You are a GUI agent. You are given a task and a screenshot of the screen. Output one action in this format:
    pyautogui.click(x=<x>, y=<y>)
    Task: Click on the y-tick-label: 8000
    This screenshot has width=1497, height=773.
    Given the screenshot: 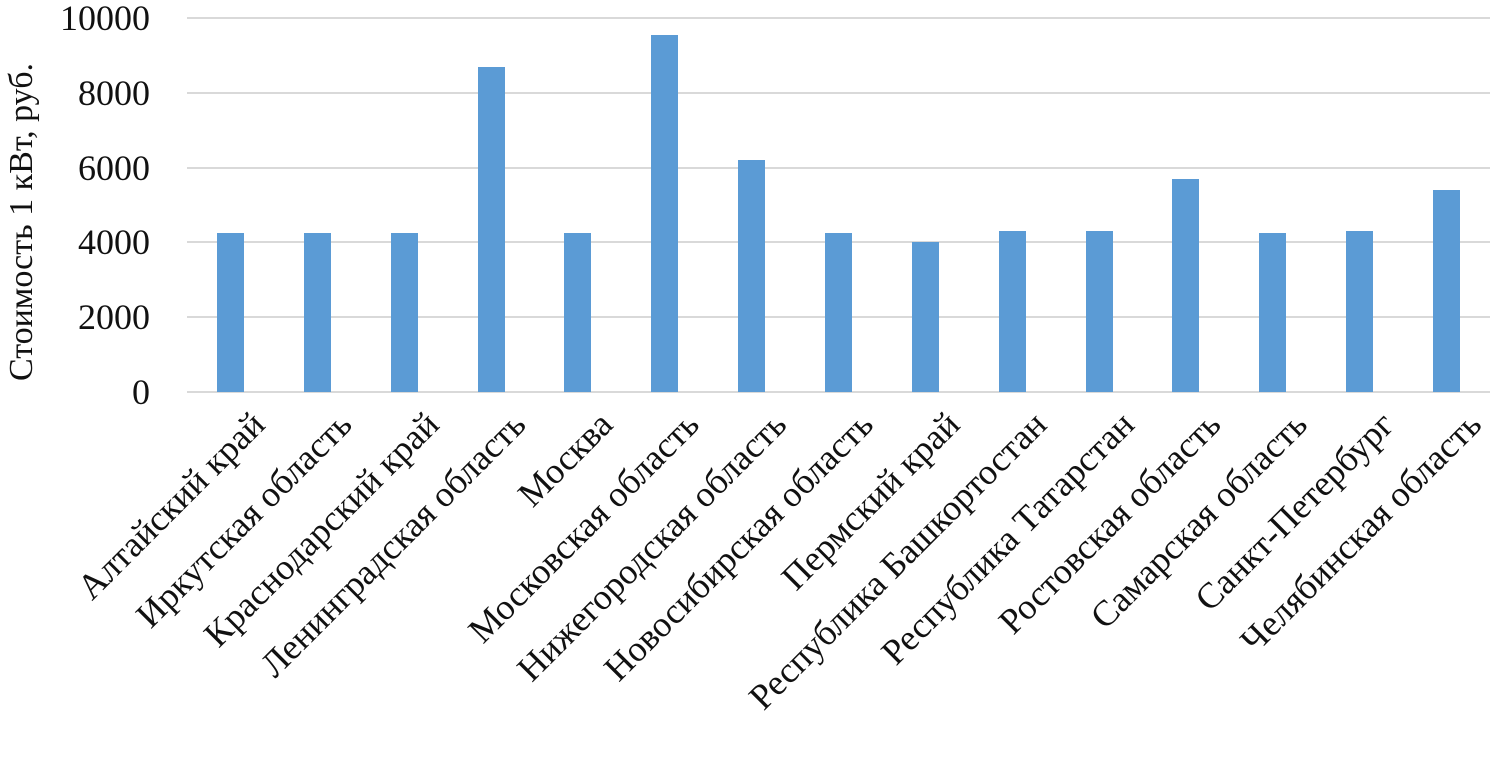 What is the action you would take?
    pyautogui.click(x=114, y=92)
    